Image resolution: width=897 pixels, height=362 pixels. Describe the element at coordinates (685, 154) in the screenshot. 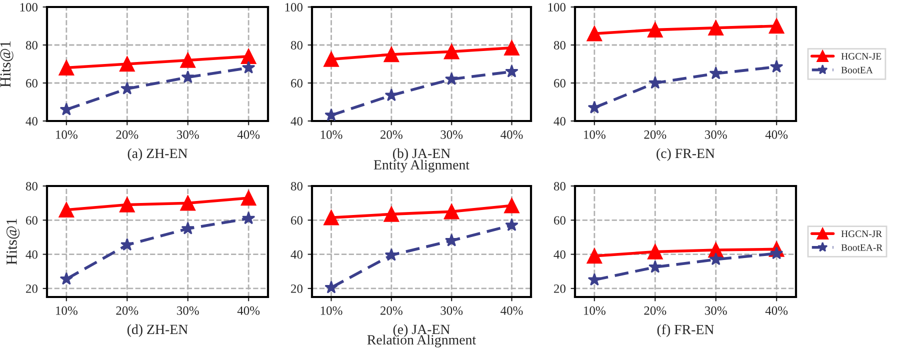

I see `x-axis-title: (c) FR-EN` at that location.